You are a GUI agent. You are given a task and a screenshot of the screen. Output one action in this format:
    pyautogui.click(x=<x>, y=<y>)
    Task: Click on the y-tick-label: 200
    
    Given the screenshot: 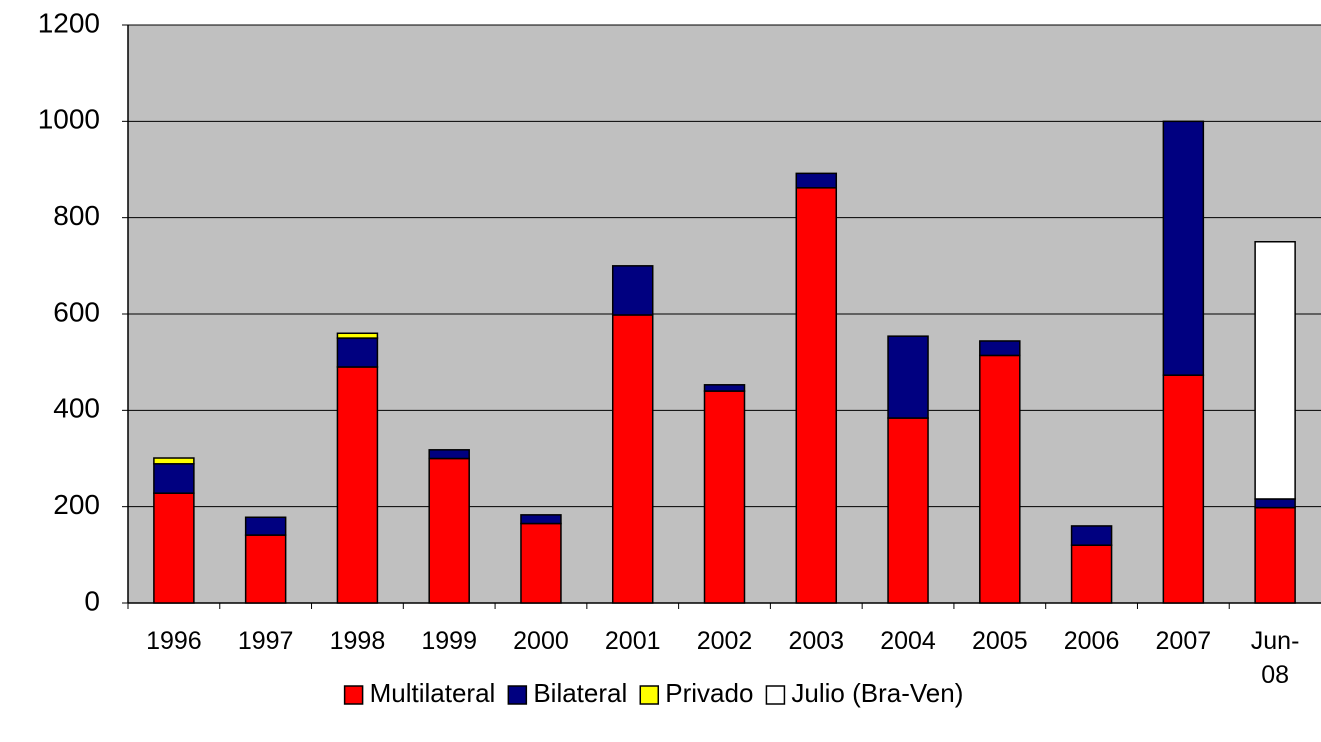 What is the action you would take?
    pyautogui.click(x=76, y=504)
    